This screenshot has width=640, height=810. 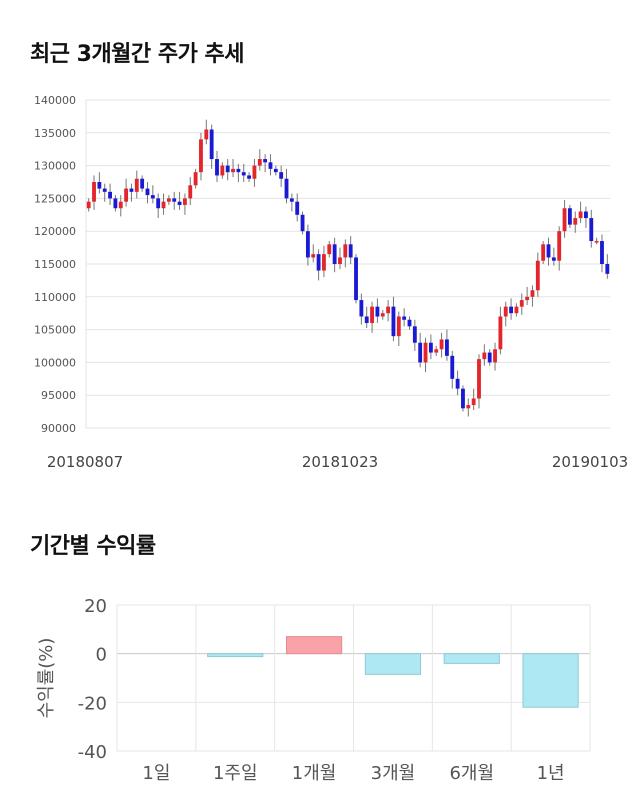 What do you see at coordinates (92, 703) in the screenshot?
I see `y-tick-label: -20` at bounding box center [92, 703].